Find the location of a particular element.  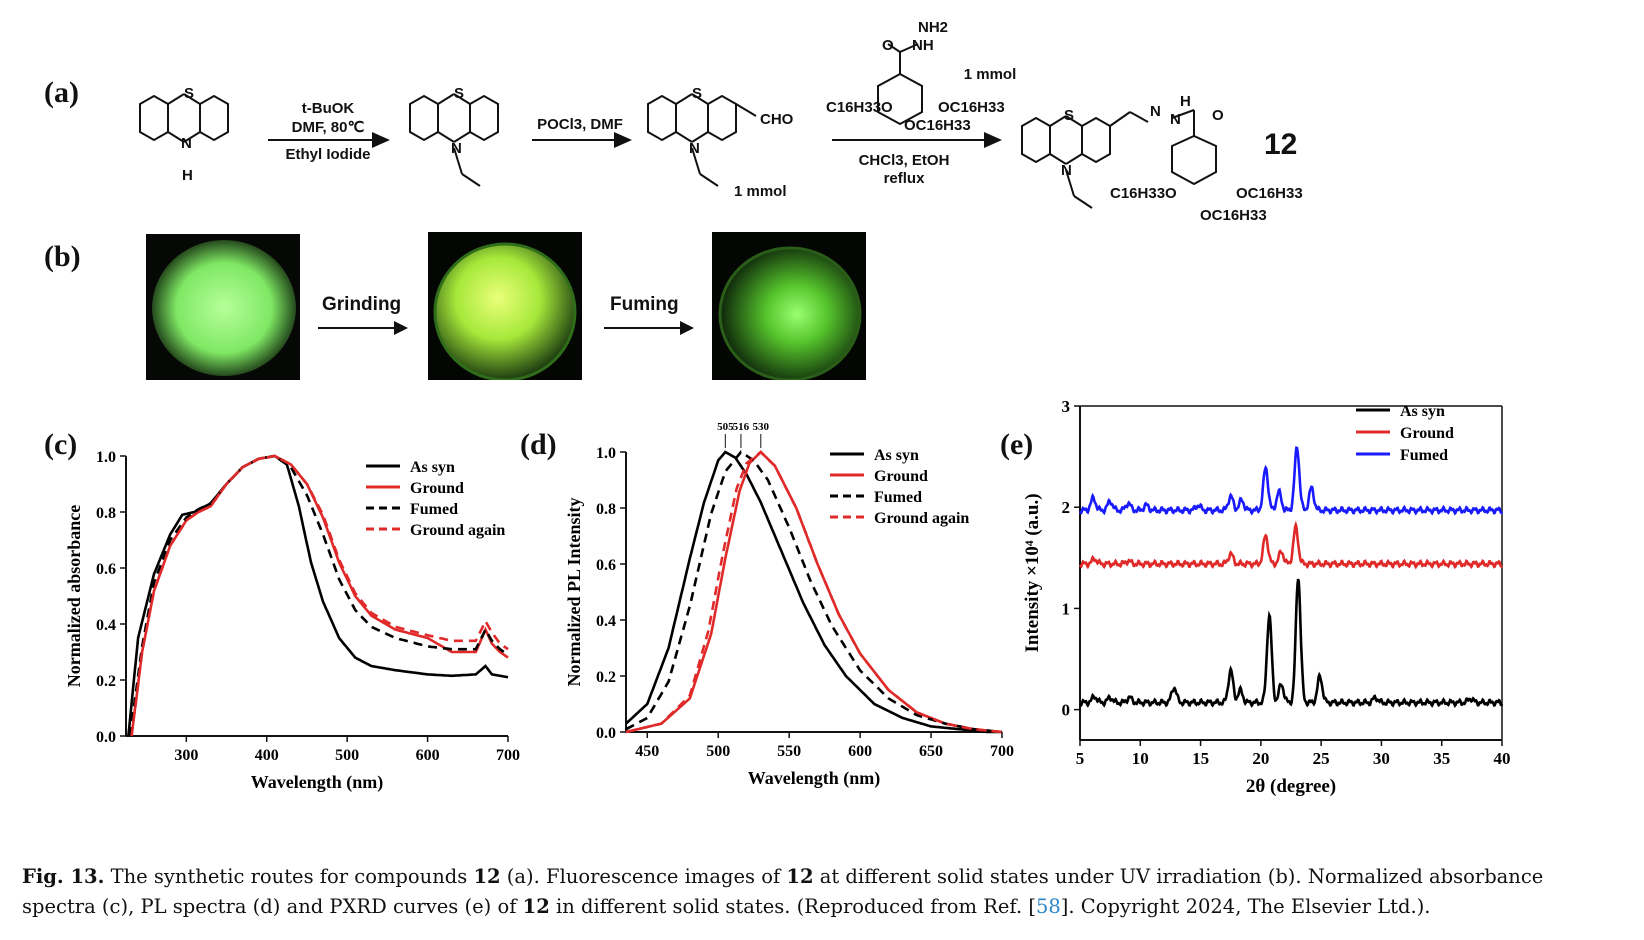

x-tick-label: 25 is located at coordinates (1321, 758).